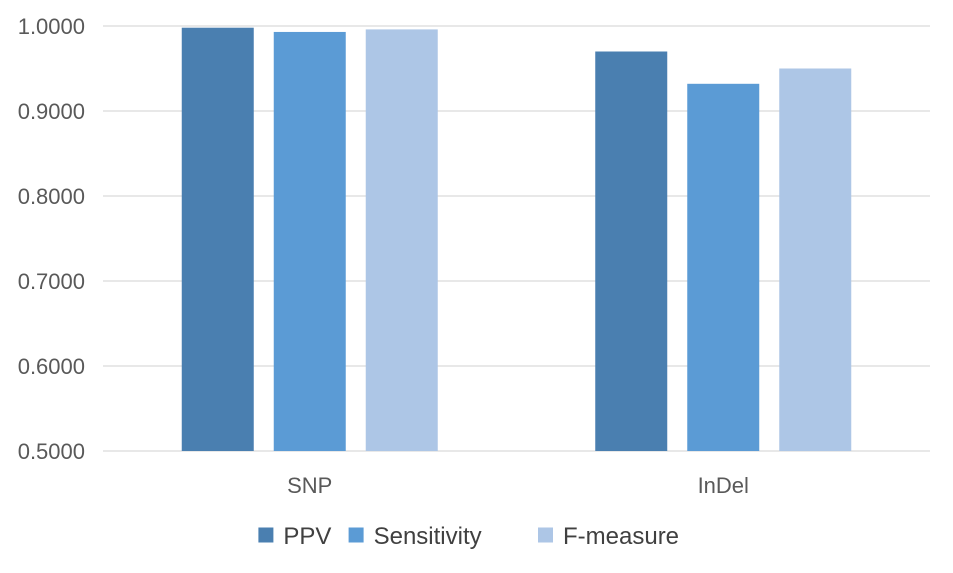 The height and width of the screenshot is (573, 953). What do you see at coordinates (621, 536) in the screenshot?
I see `legend-label: F-measure` at bounding box center [621, 536].